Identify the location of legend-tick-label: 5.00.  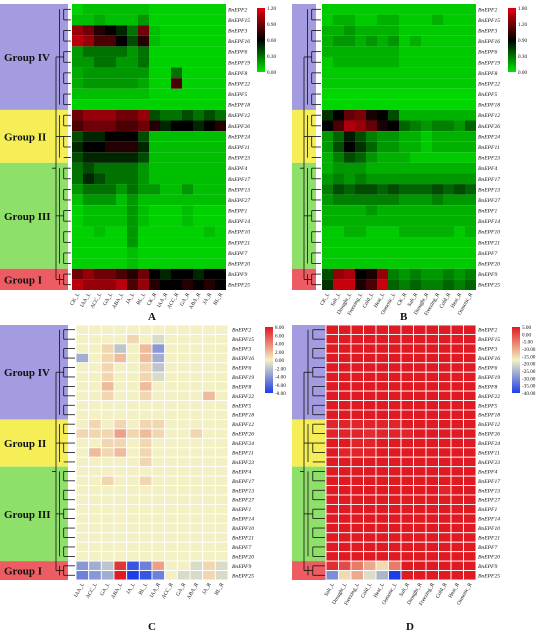
(526, 328).